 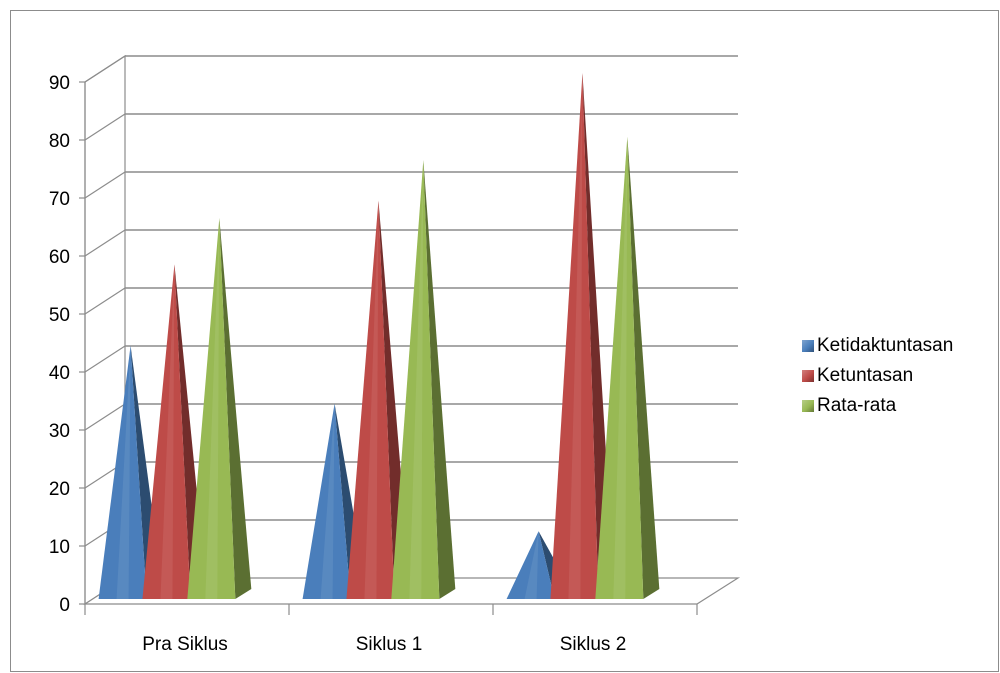 What do you see at coordinates (885, 345) in the screenshot?
I see `legend-label: Ketidaktuntasan` at bounding box center [885, 345].